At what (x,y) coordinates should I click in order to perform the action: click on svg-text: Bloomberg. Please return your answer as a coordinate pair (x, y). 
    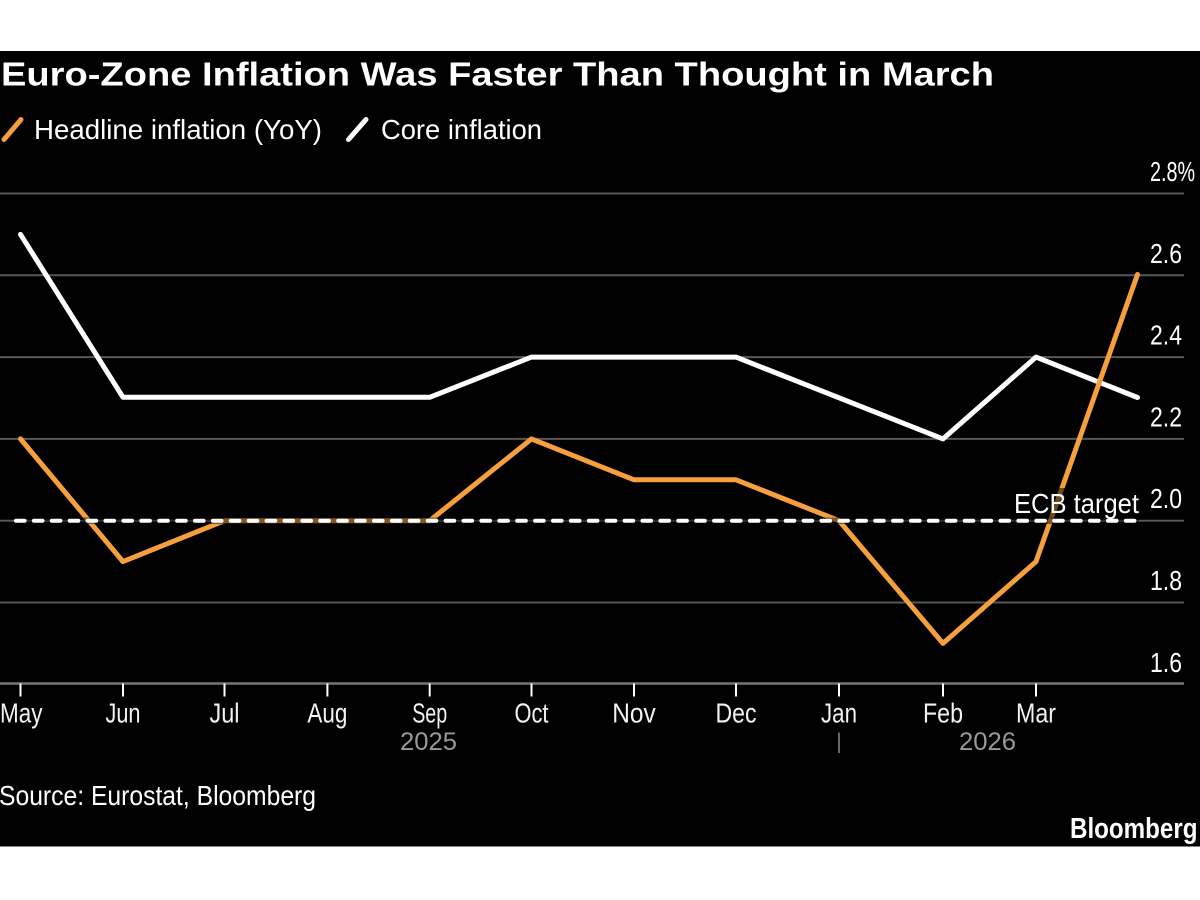
    Looking at the image, I should click on (1134, 829).